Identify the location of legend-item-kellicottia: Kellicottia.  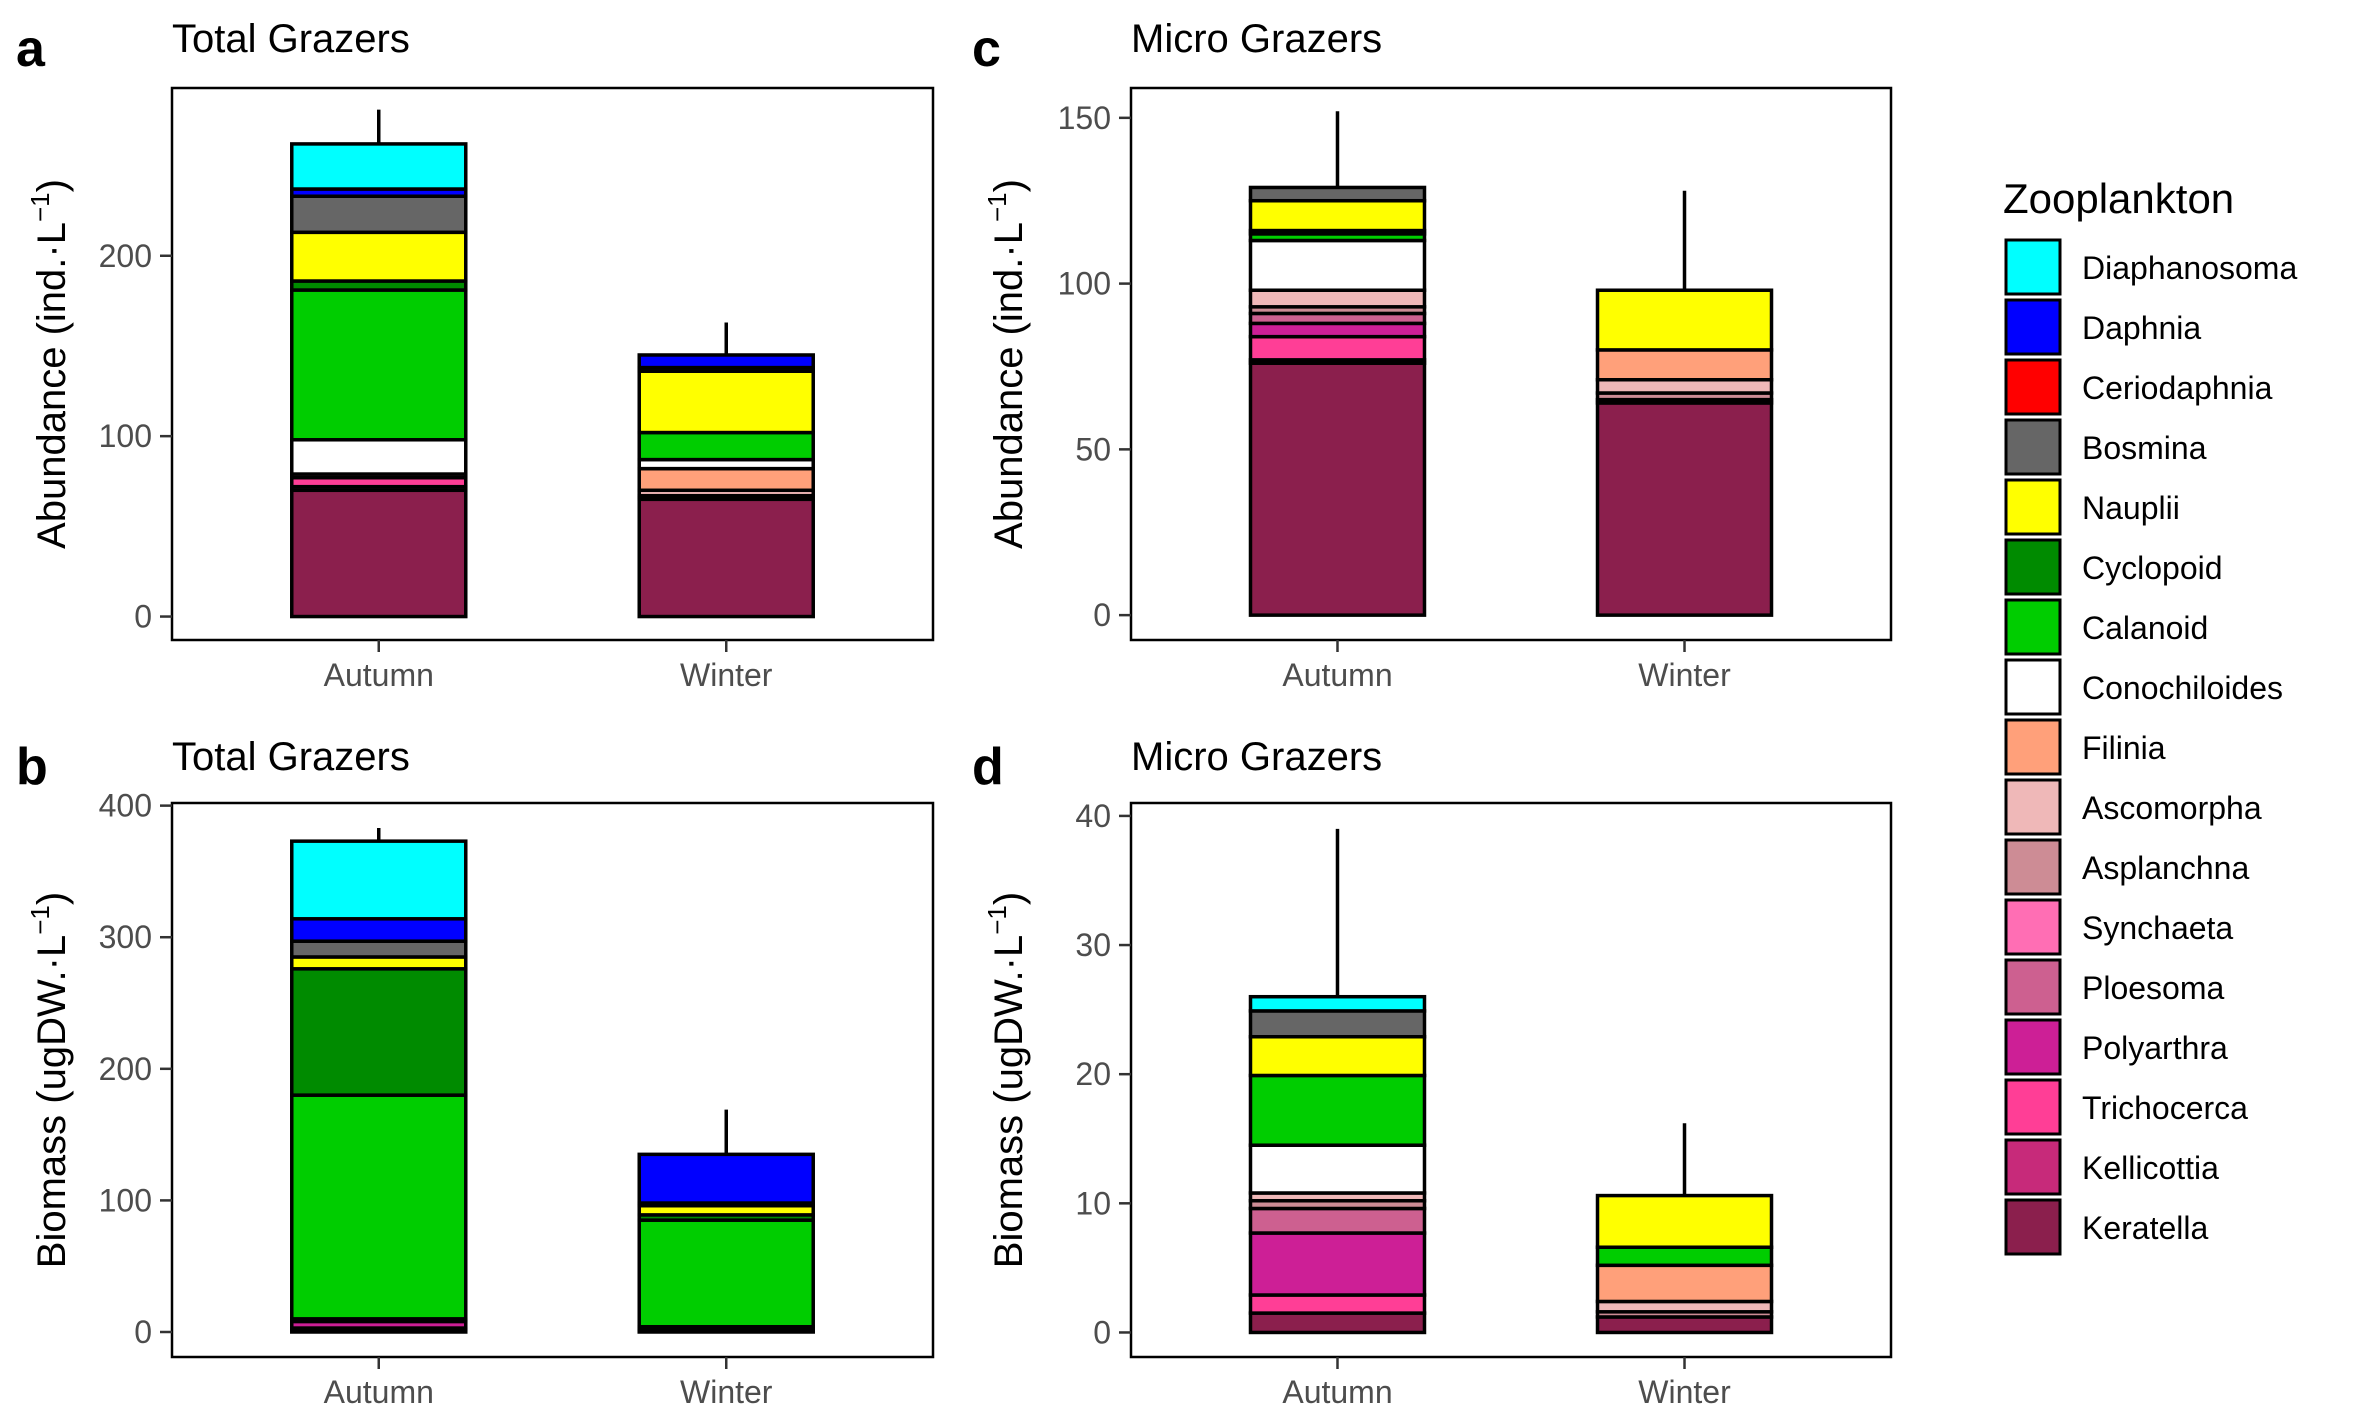
(2111, 1167).